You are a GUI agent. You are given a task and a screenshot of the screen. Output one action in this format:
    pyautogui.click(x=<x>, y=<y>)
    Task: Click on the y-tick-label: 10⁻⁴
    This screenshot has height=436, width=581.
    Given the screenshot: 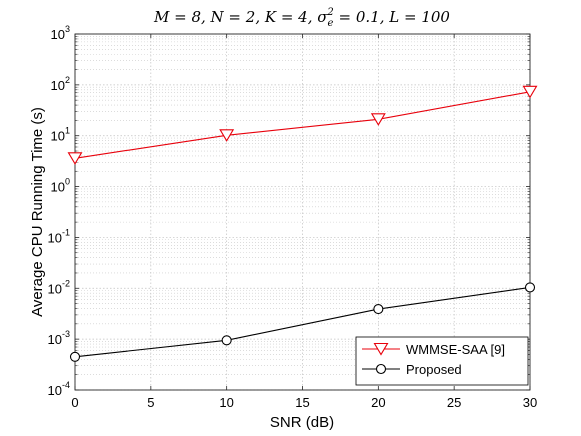 What is the action you would take?
    pyautogui.click(x=59, y=389)
    